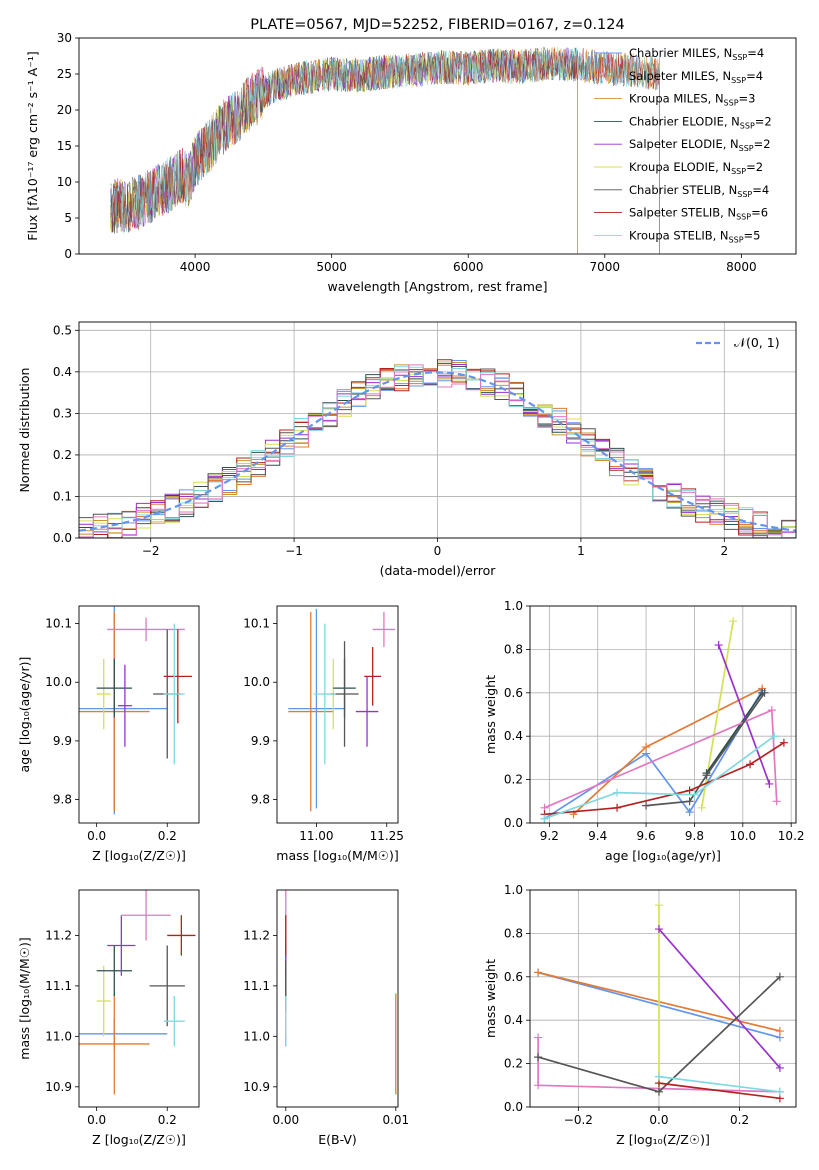 This screenshot has width=819, height=1170. I want to click on x-axis-label: wavelength [Angstrom, rest frame], so click(437, 286).